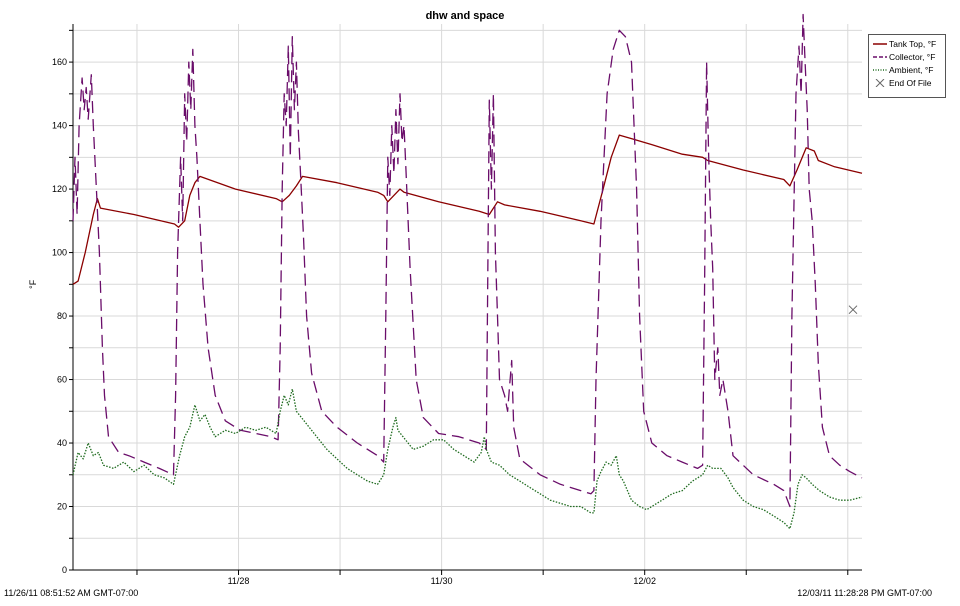 The width and height of the screenshot is (960, 606). I want to click on y-axis-label: °F, so click(33, 284).